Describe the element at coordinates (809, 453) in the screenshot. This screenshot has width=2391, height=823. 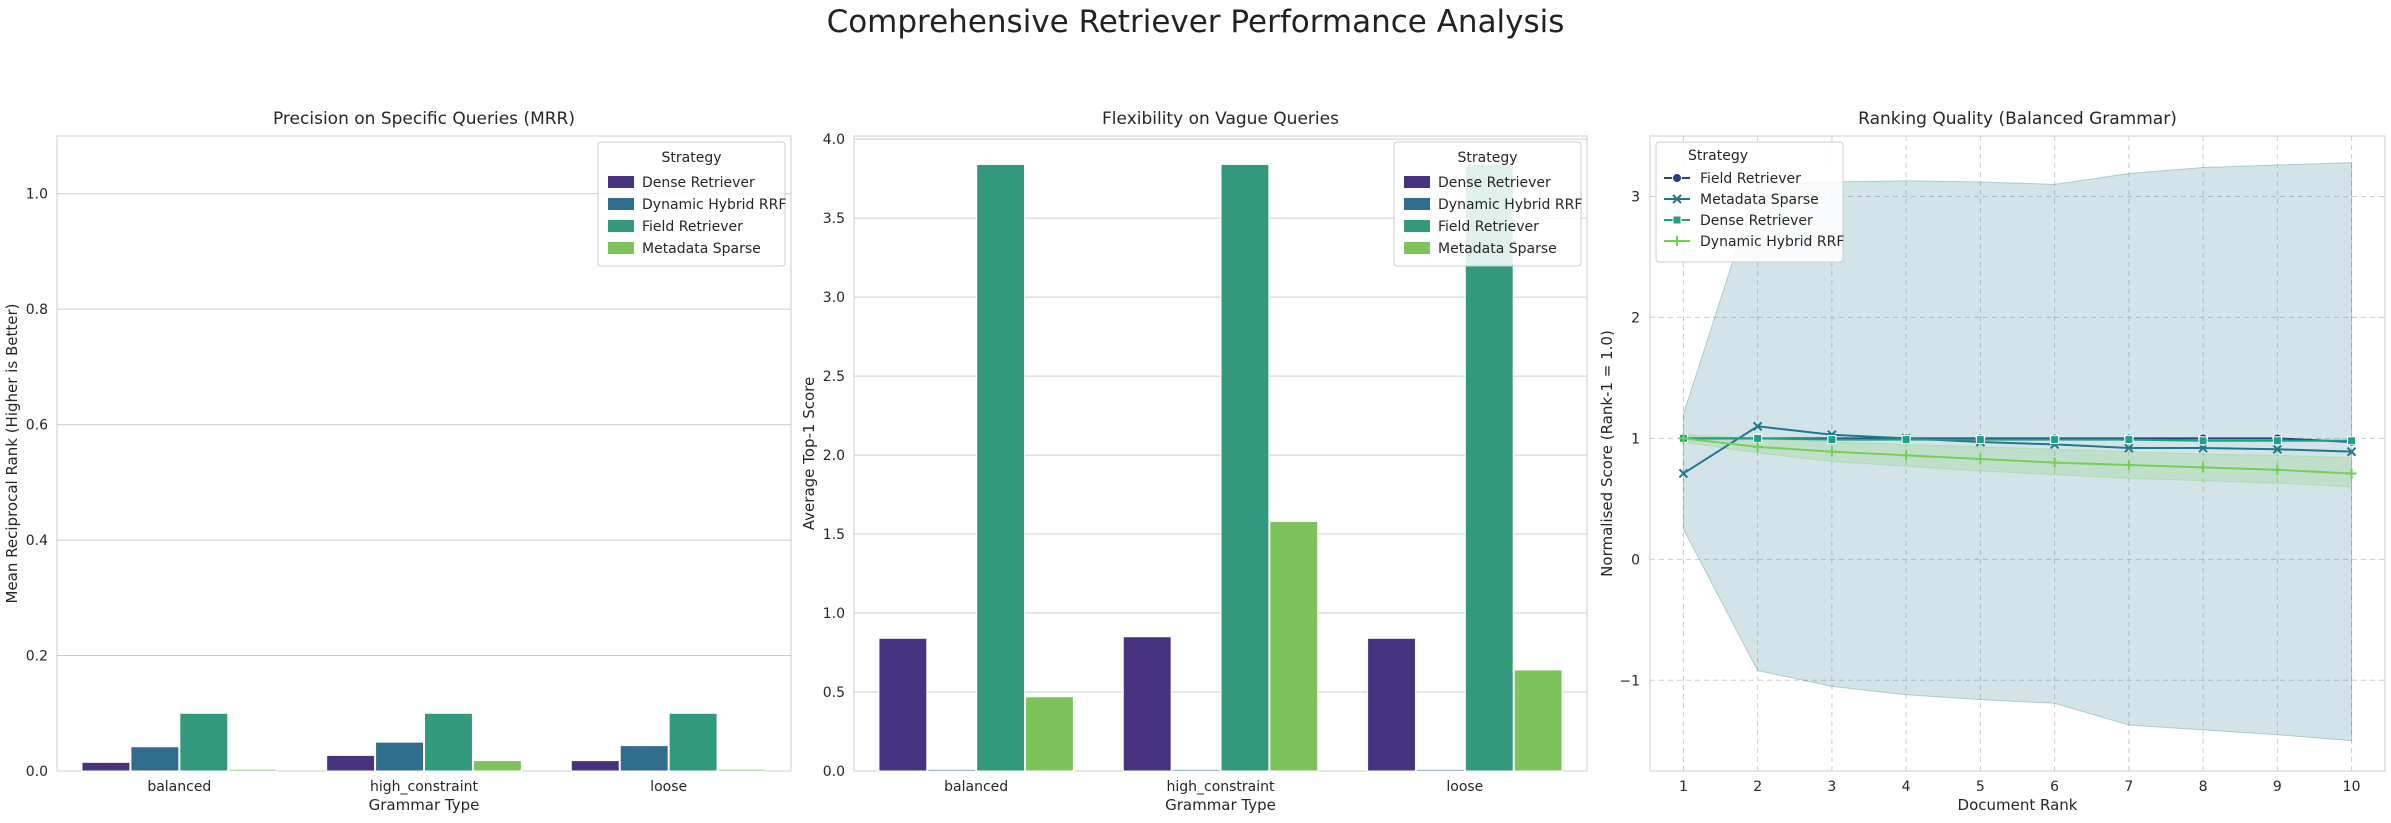
I see `y-axis-label: Average Top-1 Score` at that location.